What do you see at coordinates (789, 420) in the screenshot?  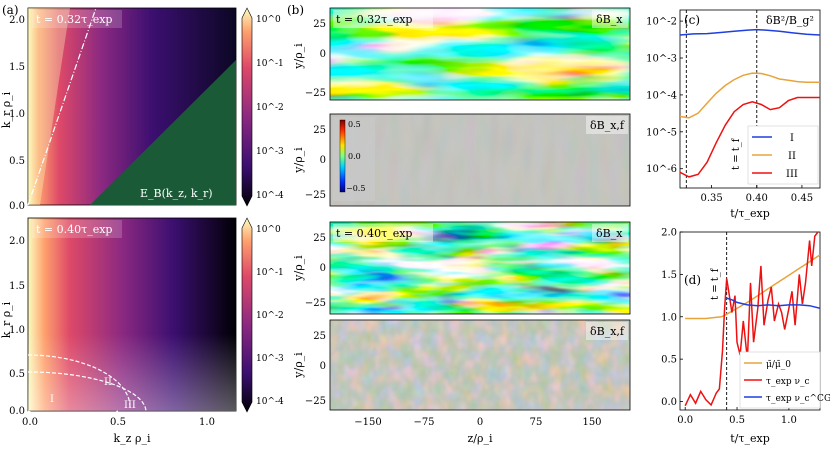 I see `panel-d-xtick-label: 1.0` at bounding box center [789, 420].